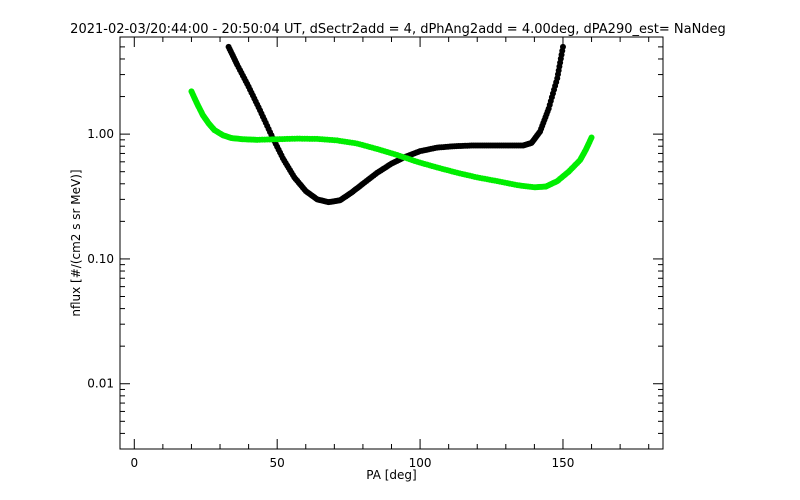 Image resolution: width=800 pixels, height=500 pixels. What do you see at coordinates (76, 242) in the screenshot?
I see `y-axis-label: nflux [#/(cm2 s sr MeV)]` at bounding box center [76, 242].